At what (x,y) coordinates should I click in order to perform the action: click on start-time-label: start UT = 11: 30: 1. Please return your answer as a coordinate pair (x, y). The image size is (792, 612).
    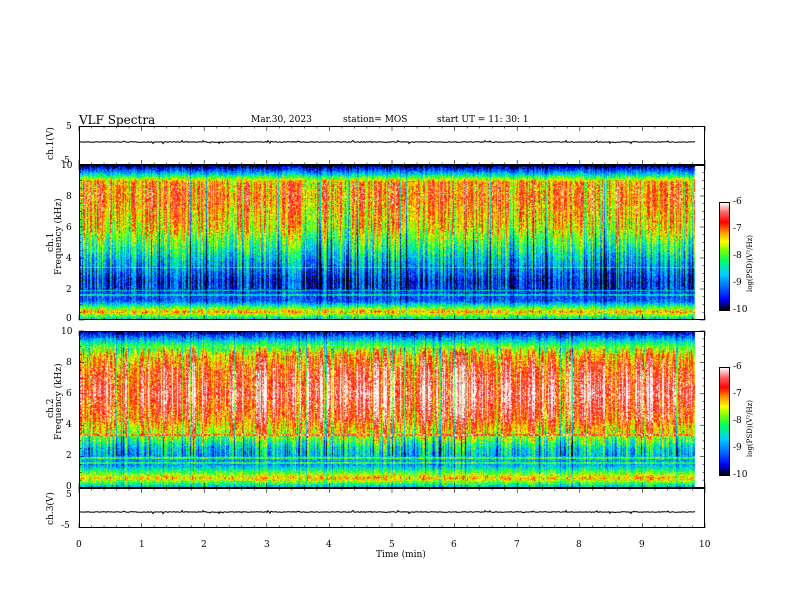
    Looking at the image, I should click on (483, 120).